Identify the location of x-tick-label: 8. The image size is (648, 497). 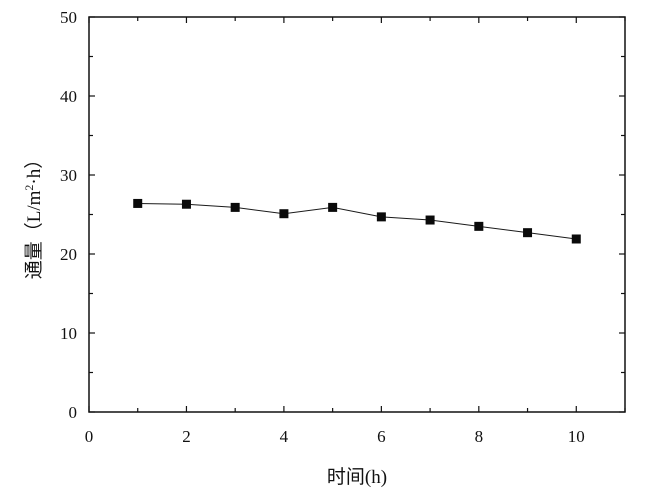
(479, 436).